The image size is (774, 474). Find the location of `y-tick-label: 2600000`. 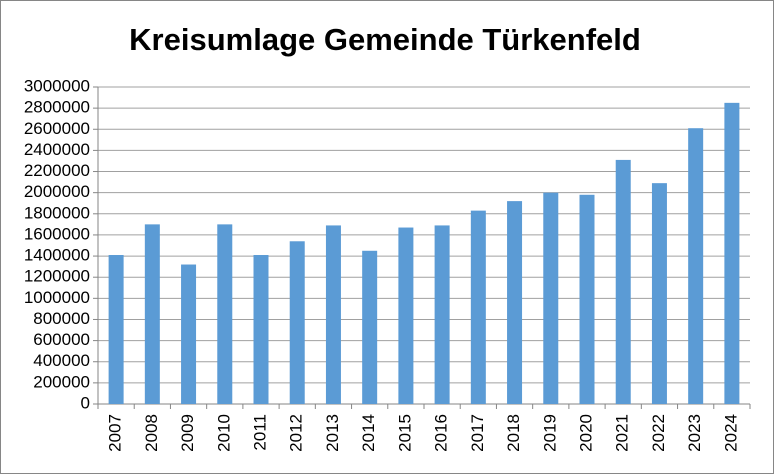

y-tick-label: 2600000 is located at coordinates (57, 128).